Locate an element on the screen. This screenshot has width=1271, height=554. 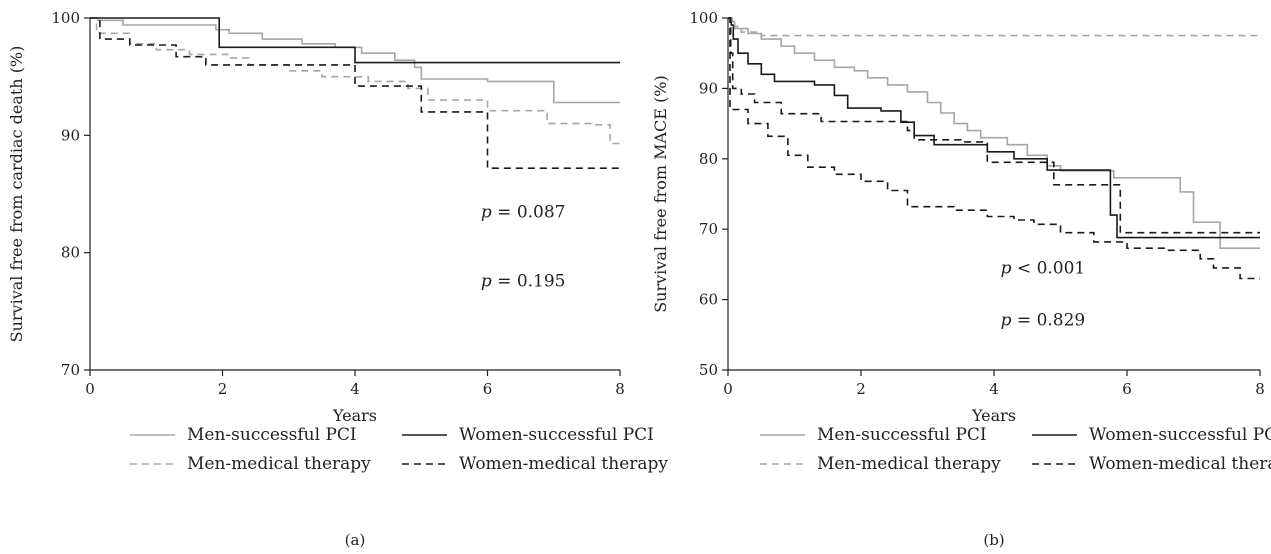
y-axis-label: Survival free from cardiac death (%) is located at coordinates (16, 194).